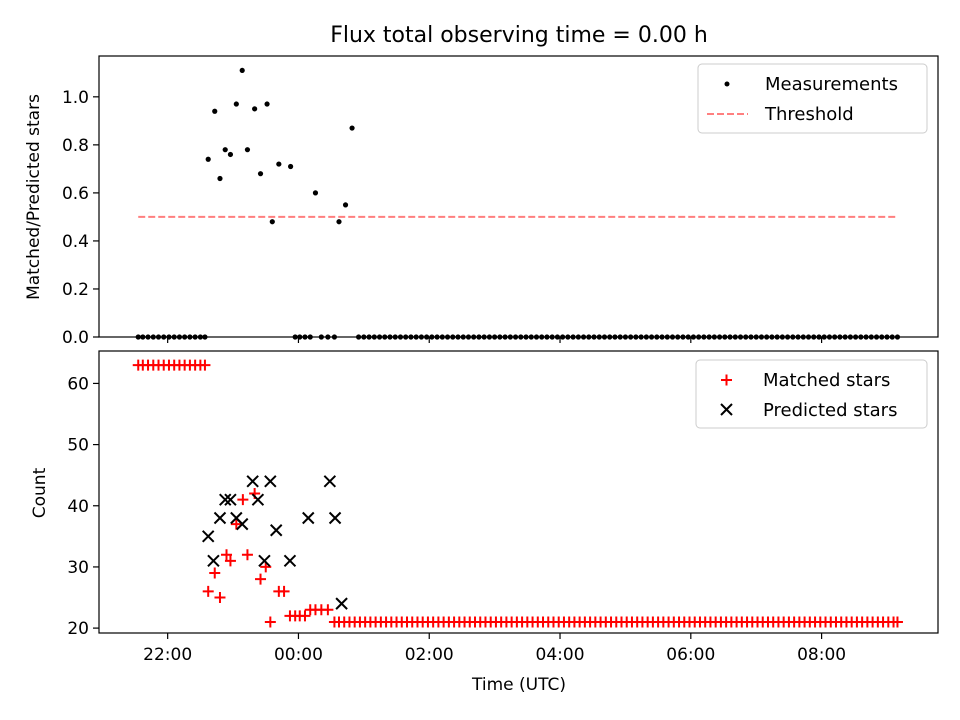 The height and width of the screenshot is (720, 960). Describe the element at coordinates (560, 655) in the screenshot. I see `x-tick-label: 04:00` at that location.